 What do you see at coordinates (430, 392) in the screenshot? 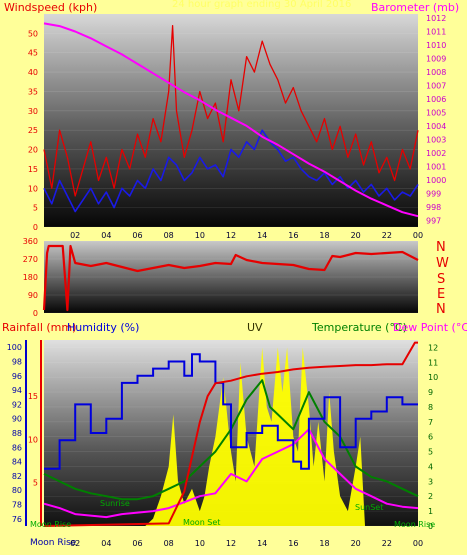
I see `temperature-tick-label: 9` at bounding box center [430, 392].